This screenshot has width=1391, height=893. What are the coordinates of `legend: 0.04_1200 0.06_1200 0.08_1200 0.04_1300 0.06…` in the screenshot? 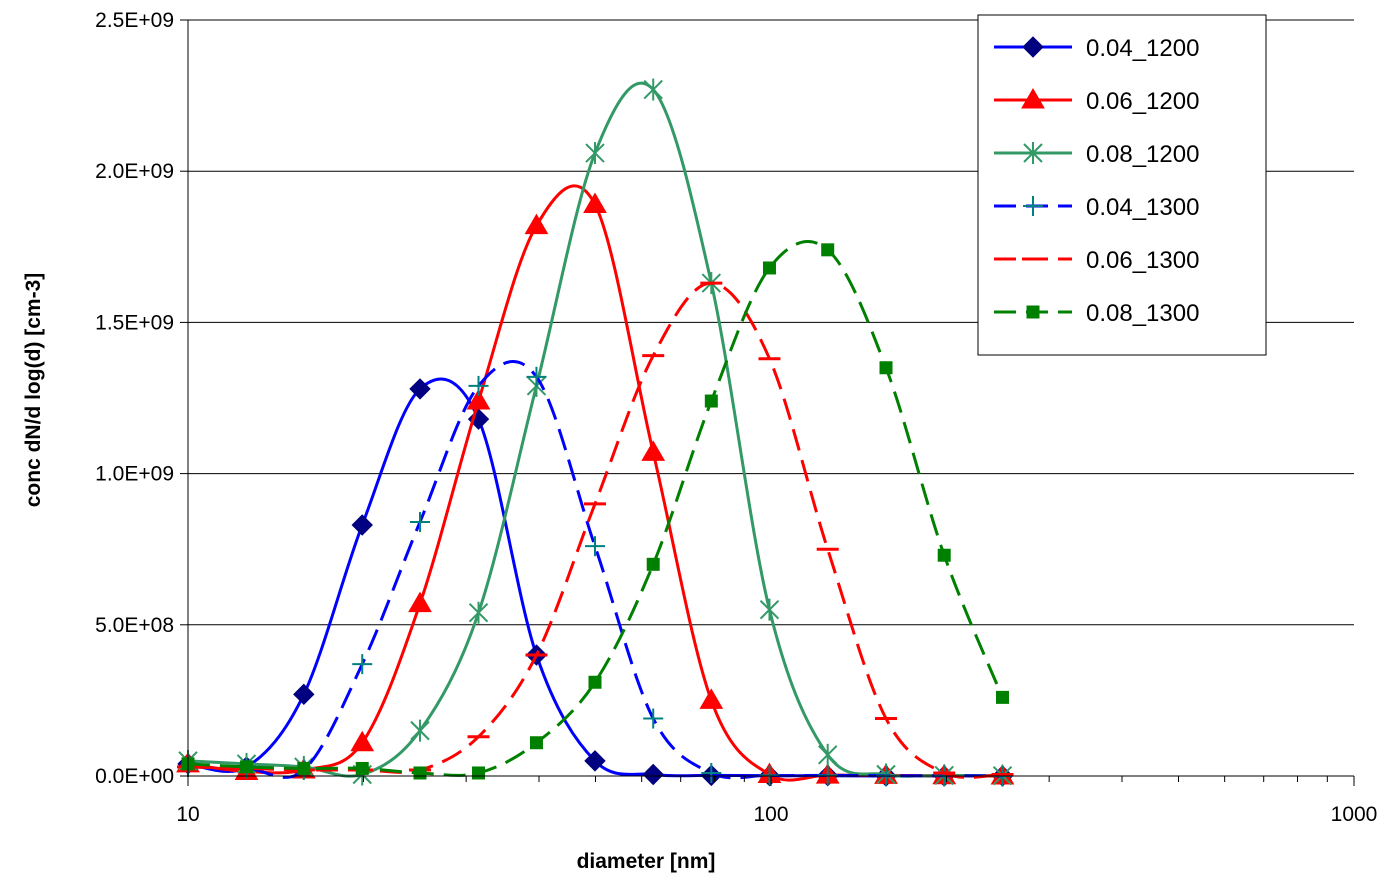 It's located at (1122, 185).